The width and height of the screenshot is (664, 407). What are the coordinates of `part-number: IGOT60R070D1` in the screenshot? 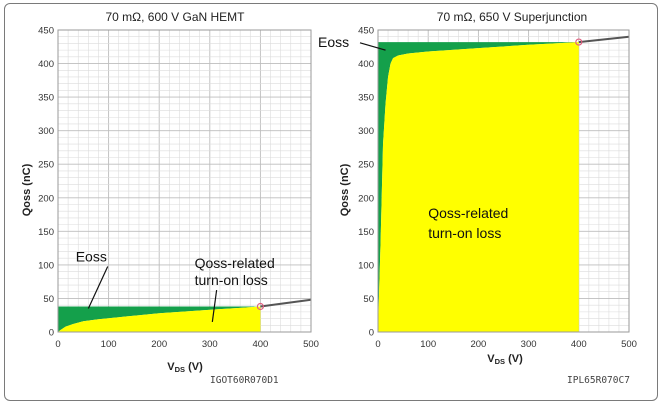 It's located at (244, 380).